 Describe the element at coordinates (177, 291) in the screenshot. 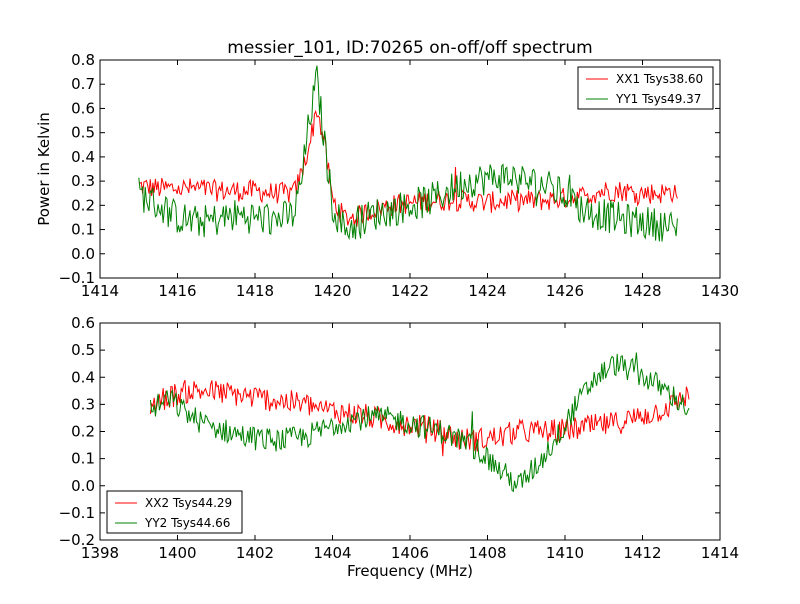

I see `x-tick-label: 1416` at that location.